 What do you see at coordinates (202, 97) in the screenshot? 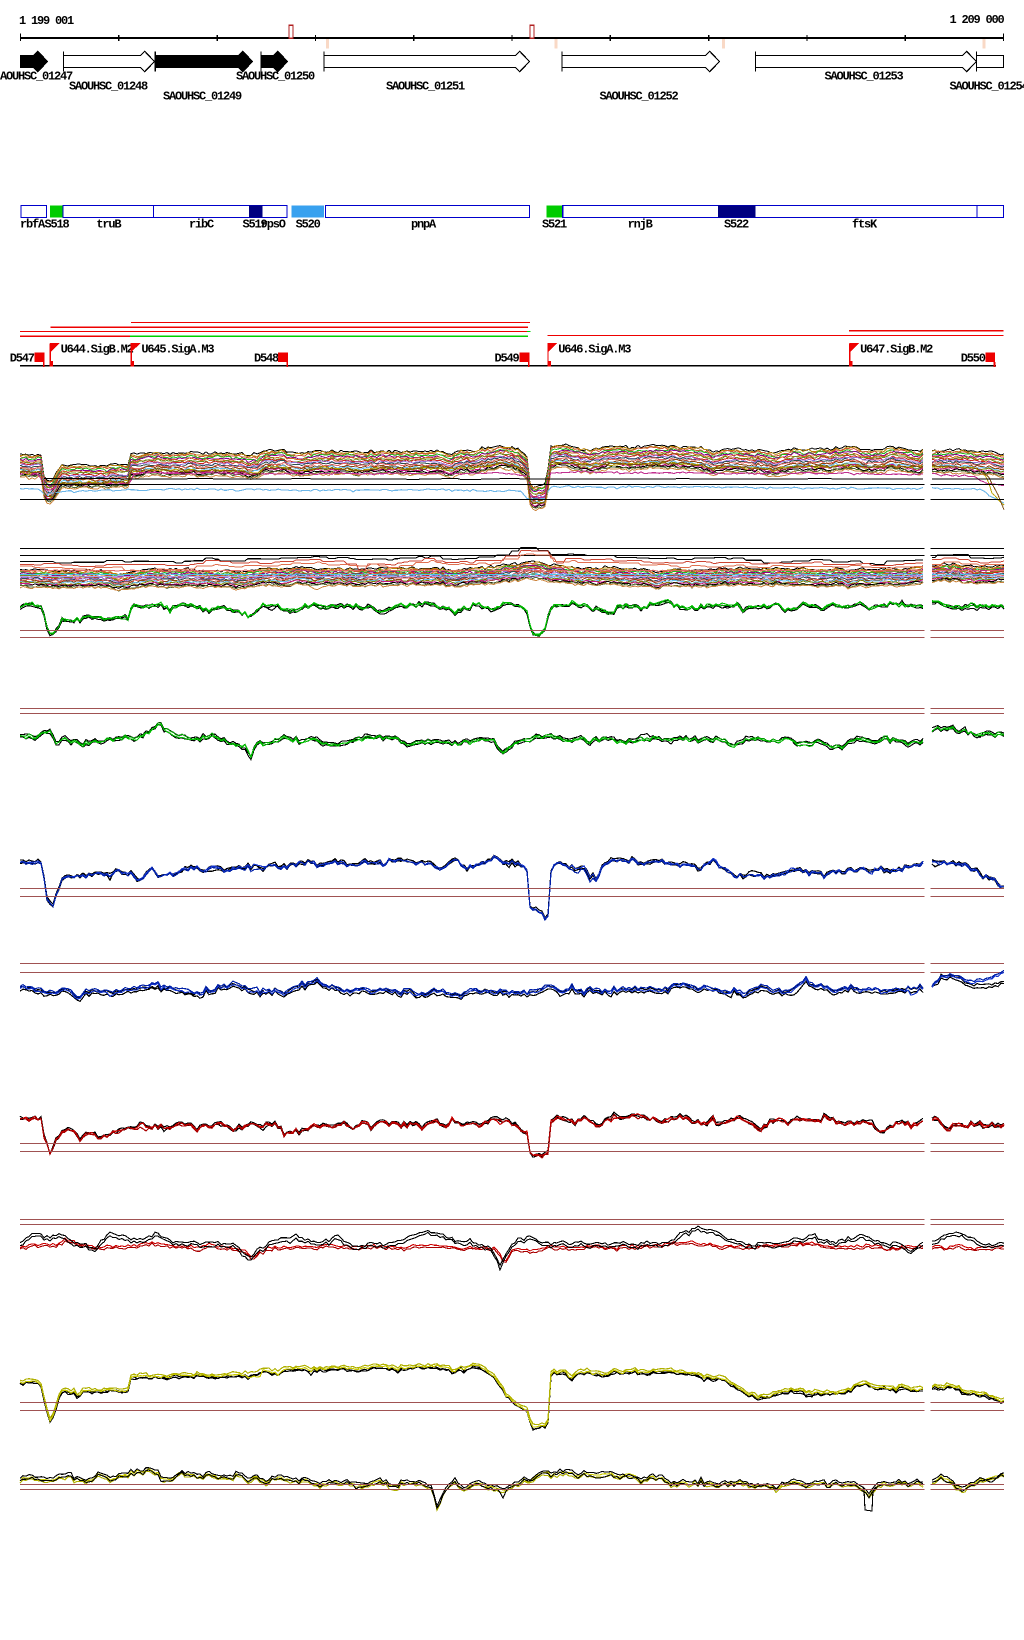
I see `svg-text: SAOUHSC_01249` at bounding box center [202, 97].